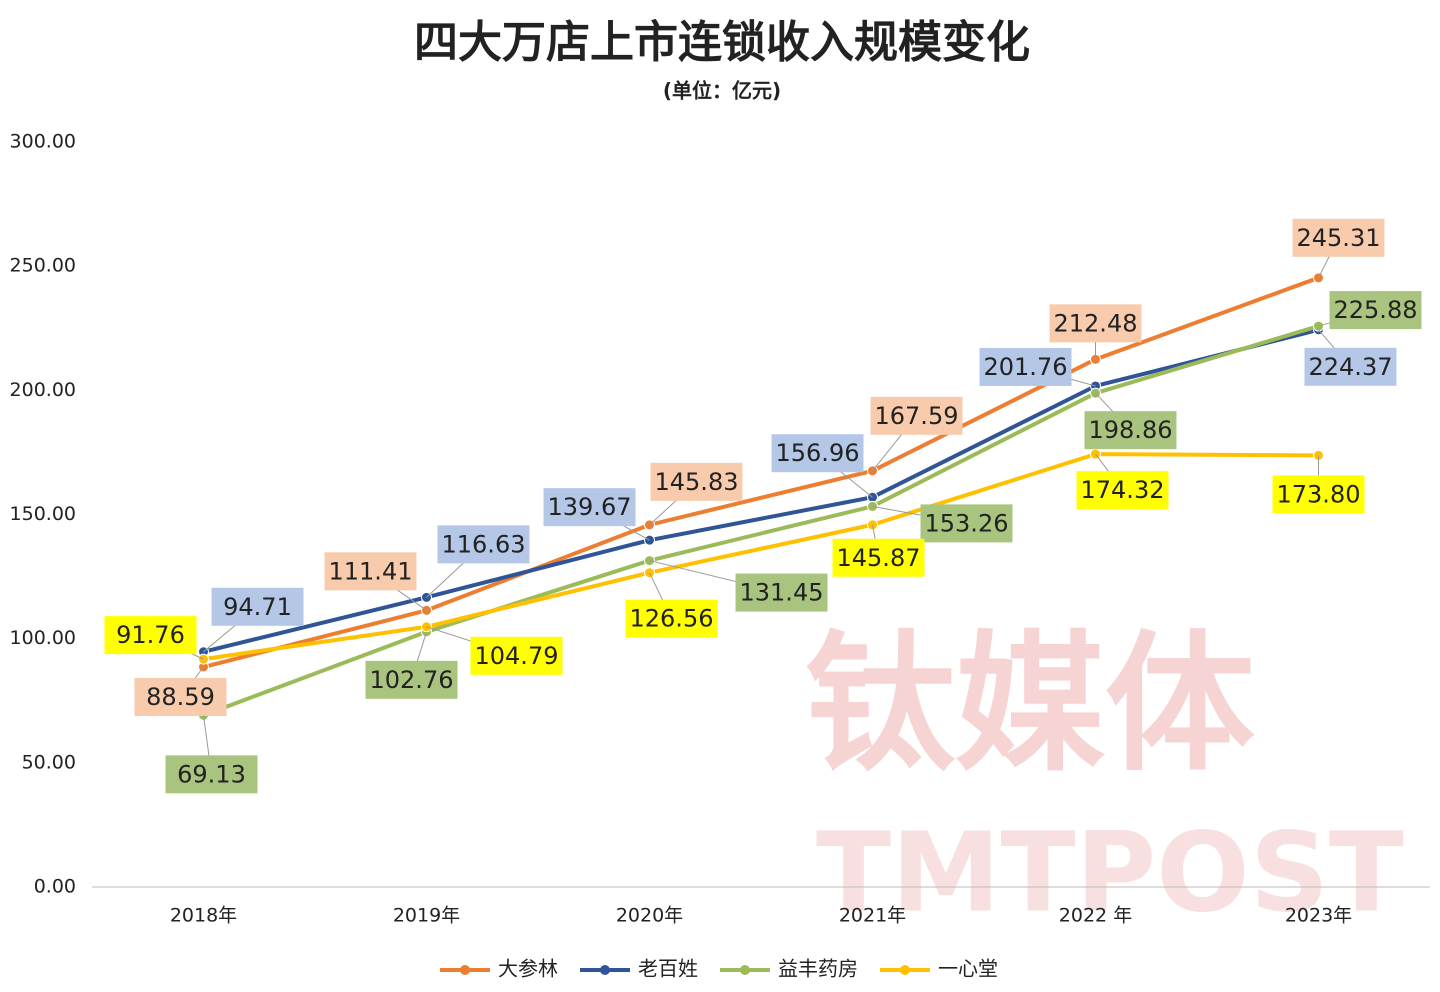 Image resolution: width=1440 pixels, height=992 pixels. Describe the element at coordinates (426, 916) in the screenshot. I see `x-tick-label: 2019年` at that location.